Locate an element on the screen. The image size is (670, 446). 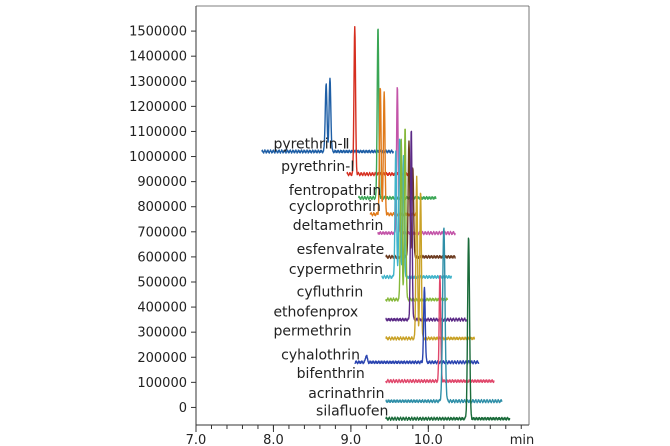
series-label: deltamethrin is located at coordinates (338, 226).